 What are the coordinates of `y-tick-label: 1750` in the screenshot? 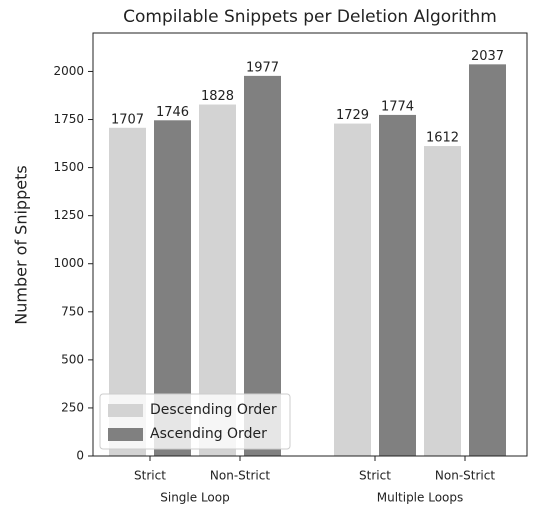 It's located at (68, 119).